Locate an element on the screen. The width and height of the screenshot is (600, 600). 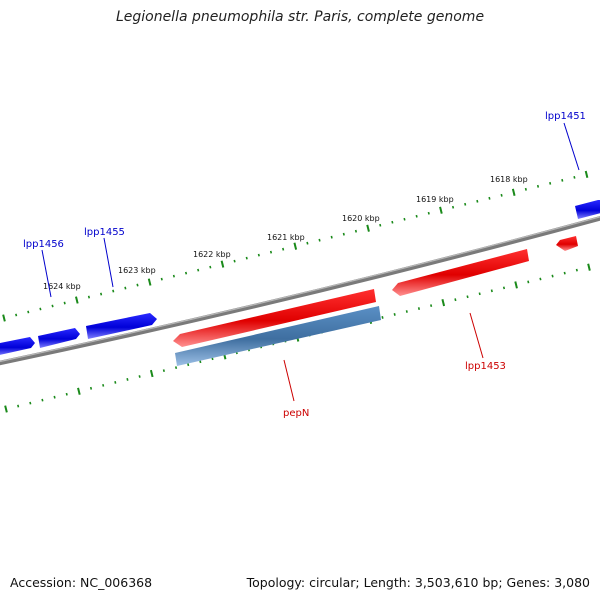
gene-label-lpp1451: lpp1451 is located at coordinates (565, 116).